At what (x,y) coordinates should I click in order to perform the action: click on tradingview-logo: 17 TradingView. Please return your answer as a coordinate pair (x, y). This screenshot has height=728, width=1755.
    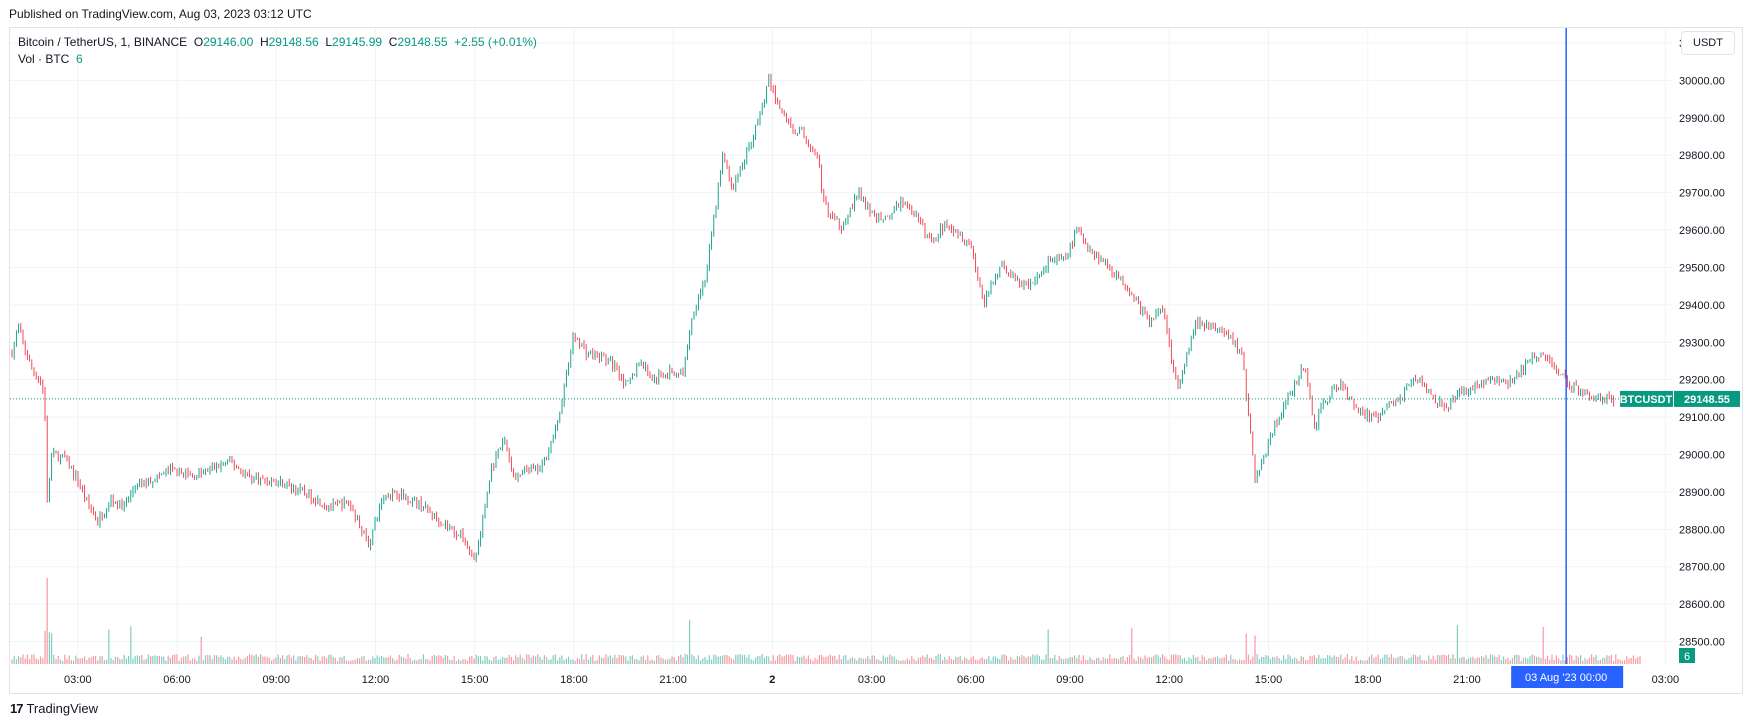
    Looking at the image, I should click on (54, 708).